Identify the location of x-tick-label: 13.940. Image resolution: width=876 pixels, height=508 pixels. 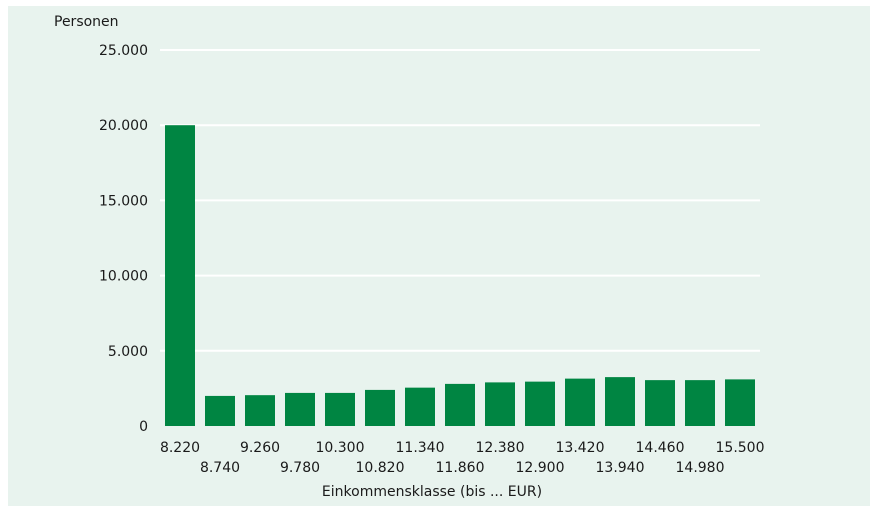
(620, 468).